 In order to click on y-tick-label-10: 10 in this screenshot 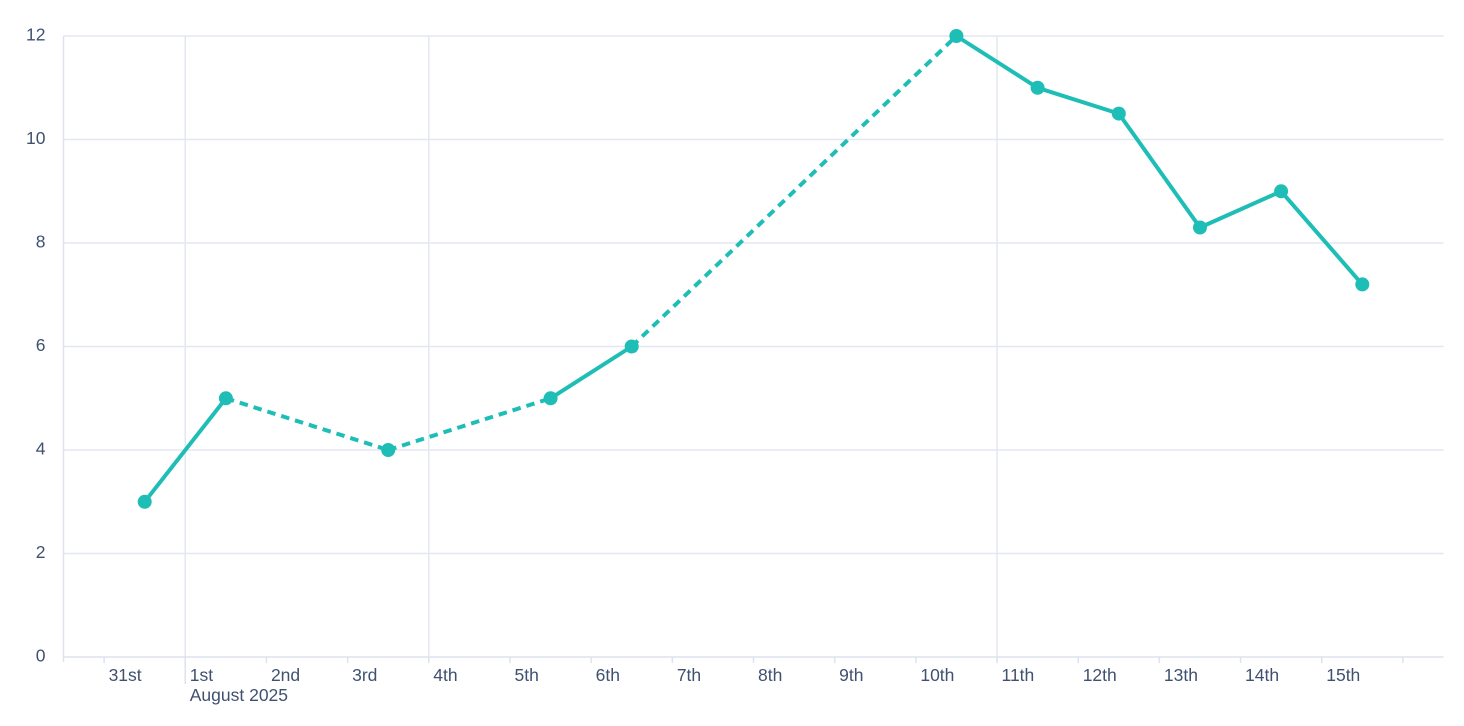, I will do `click(36, 138)`.